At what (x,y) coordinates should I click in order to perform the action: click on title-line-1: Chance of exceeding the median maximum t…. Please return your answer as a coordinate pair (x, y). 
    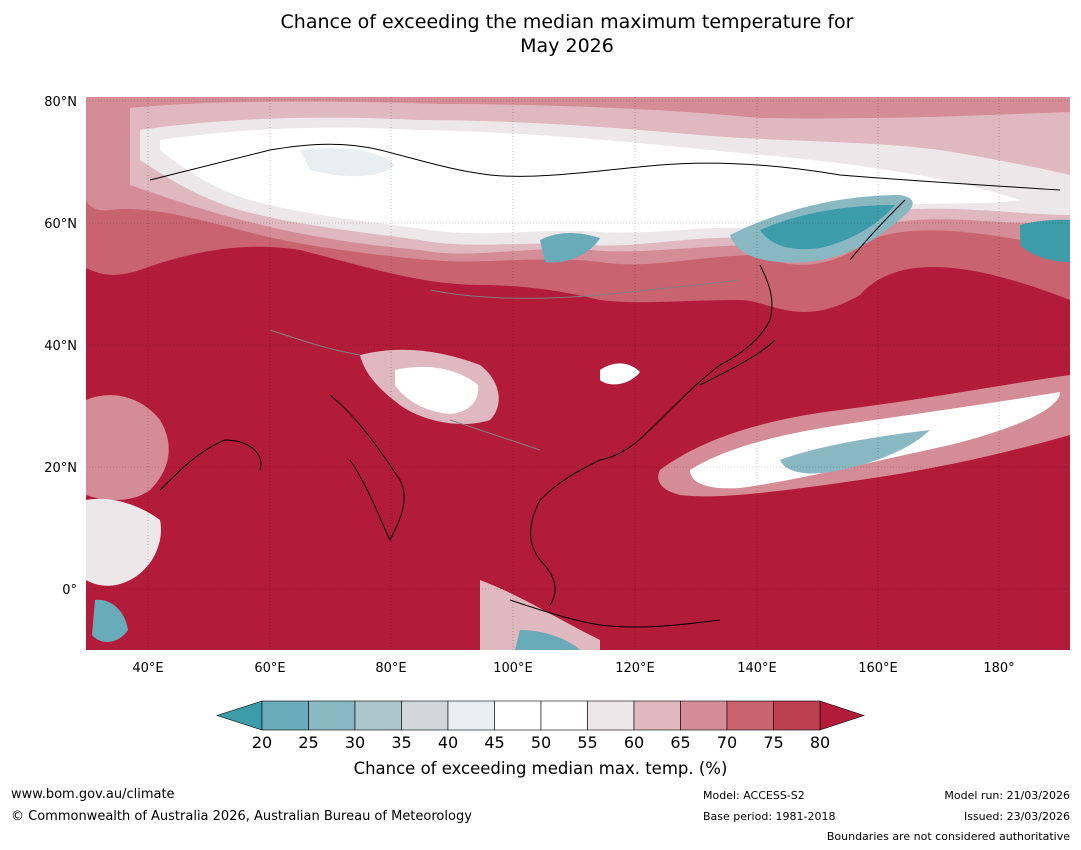
    Looking at the image, I should click on (567, 22).